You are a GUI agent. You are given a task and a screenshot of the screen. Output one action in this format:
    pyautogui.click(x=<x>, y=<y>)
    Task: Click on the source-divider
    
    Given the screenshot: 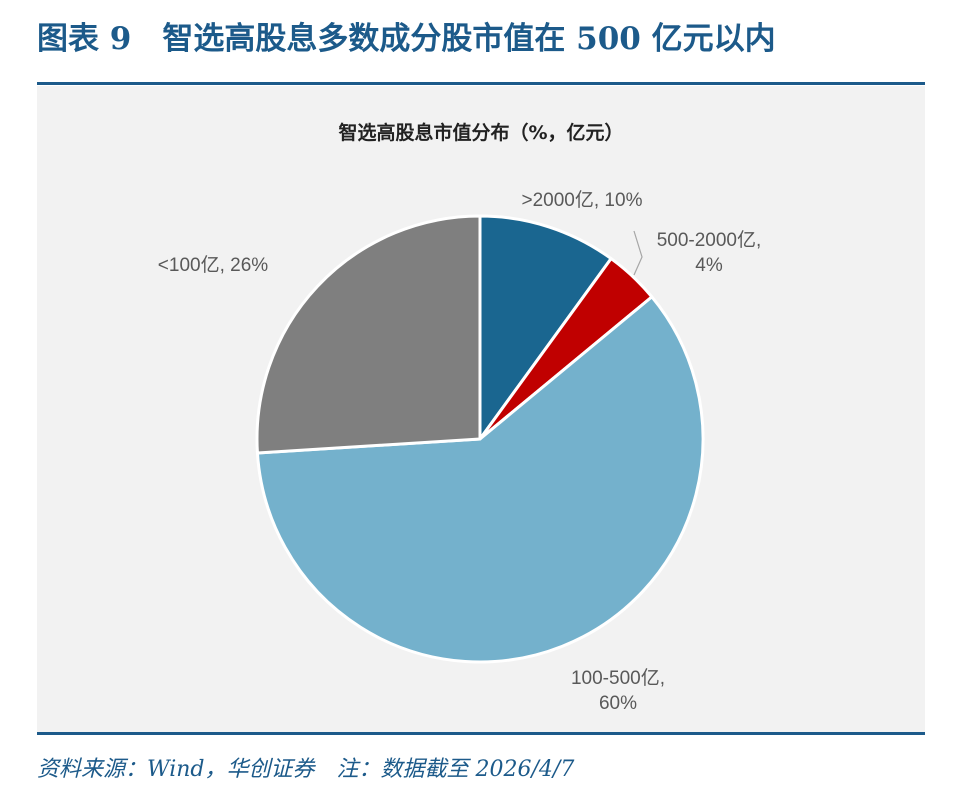 What is the action you would take?
    pyautogui.click(x=481, y=733)
    